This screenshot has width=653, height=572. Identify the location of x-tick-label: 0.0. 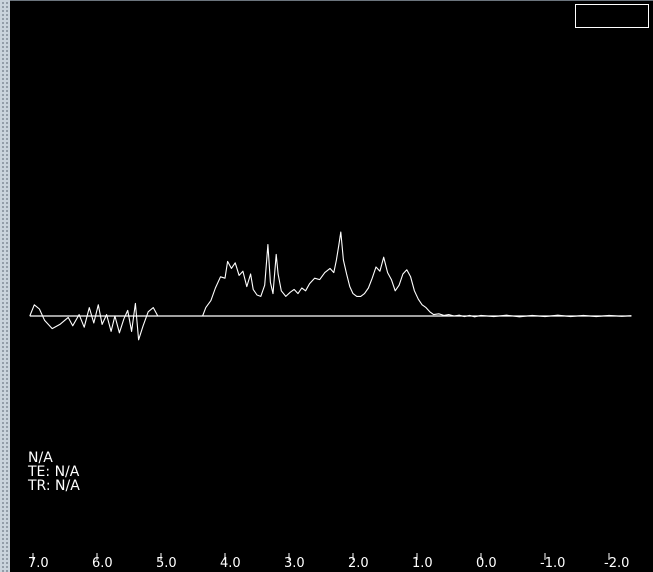
(486, 563).